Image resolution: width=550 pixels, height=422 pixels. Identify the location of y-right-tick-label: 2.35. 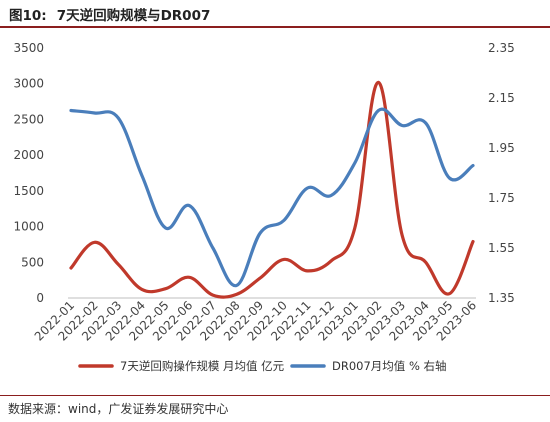
(501, 48).